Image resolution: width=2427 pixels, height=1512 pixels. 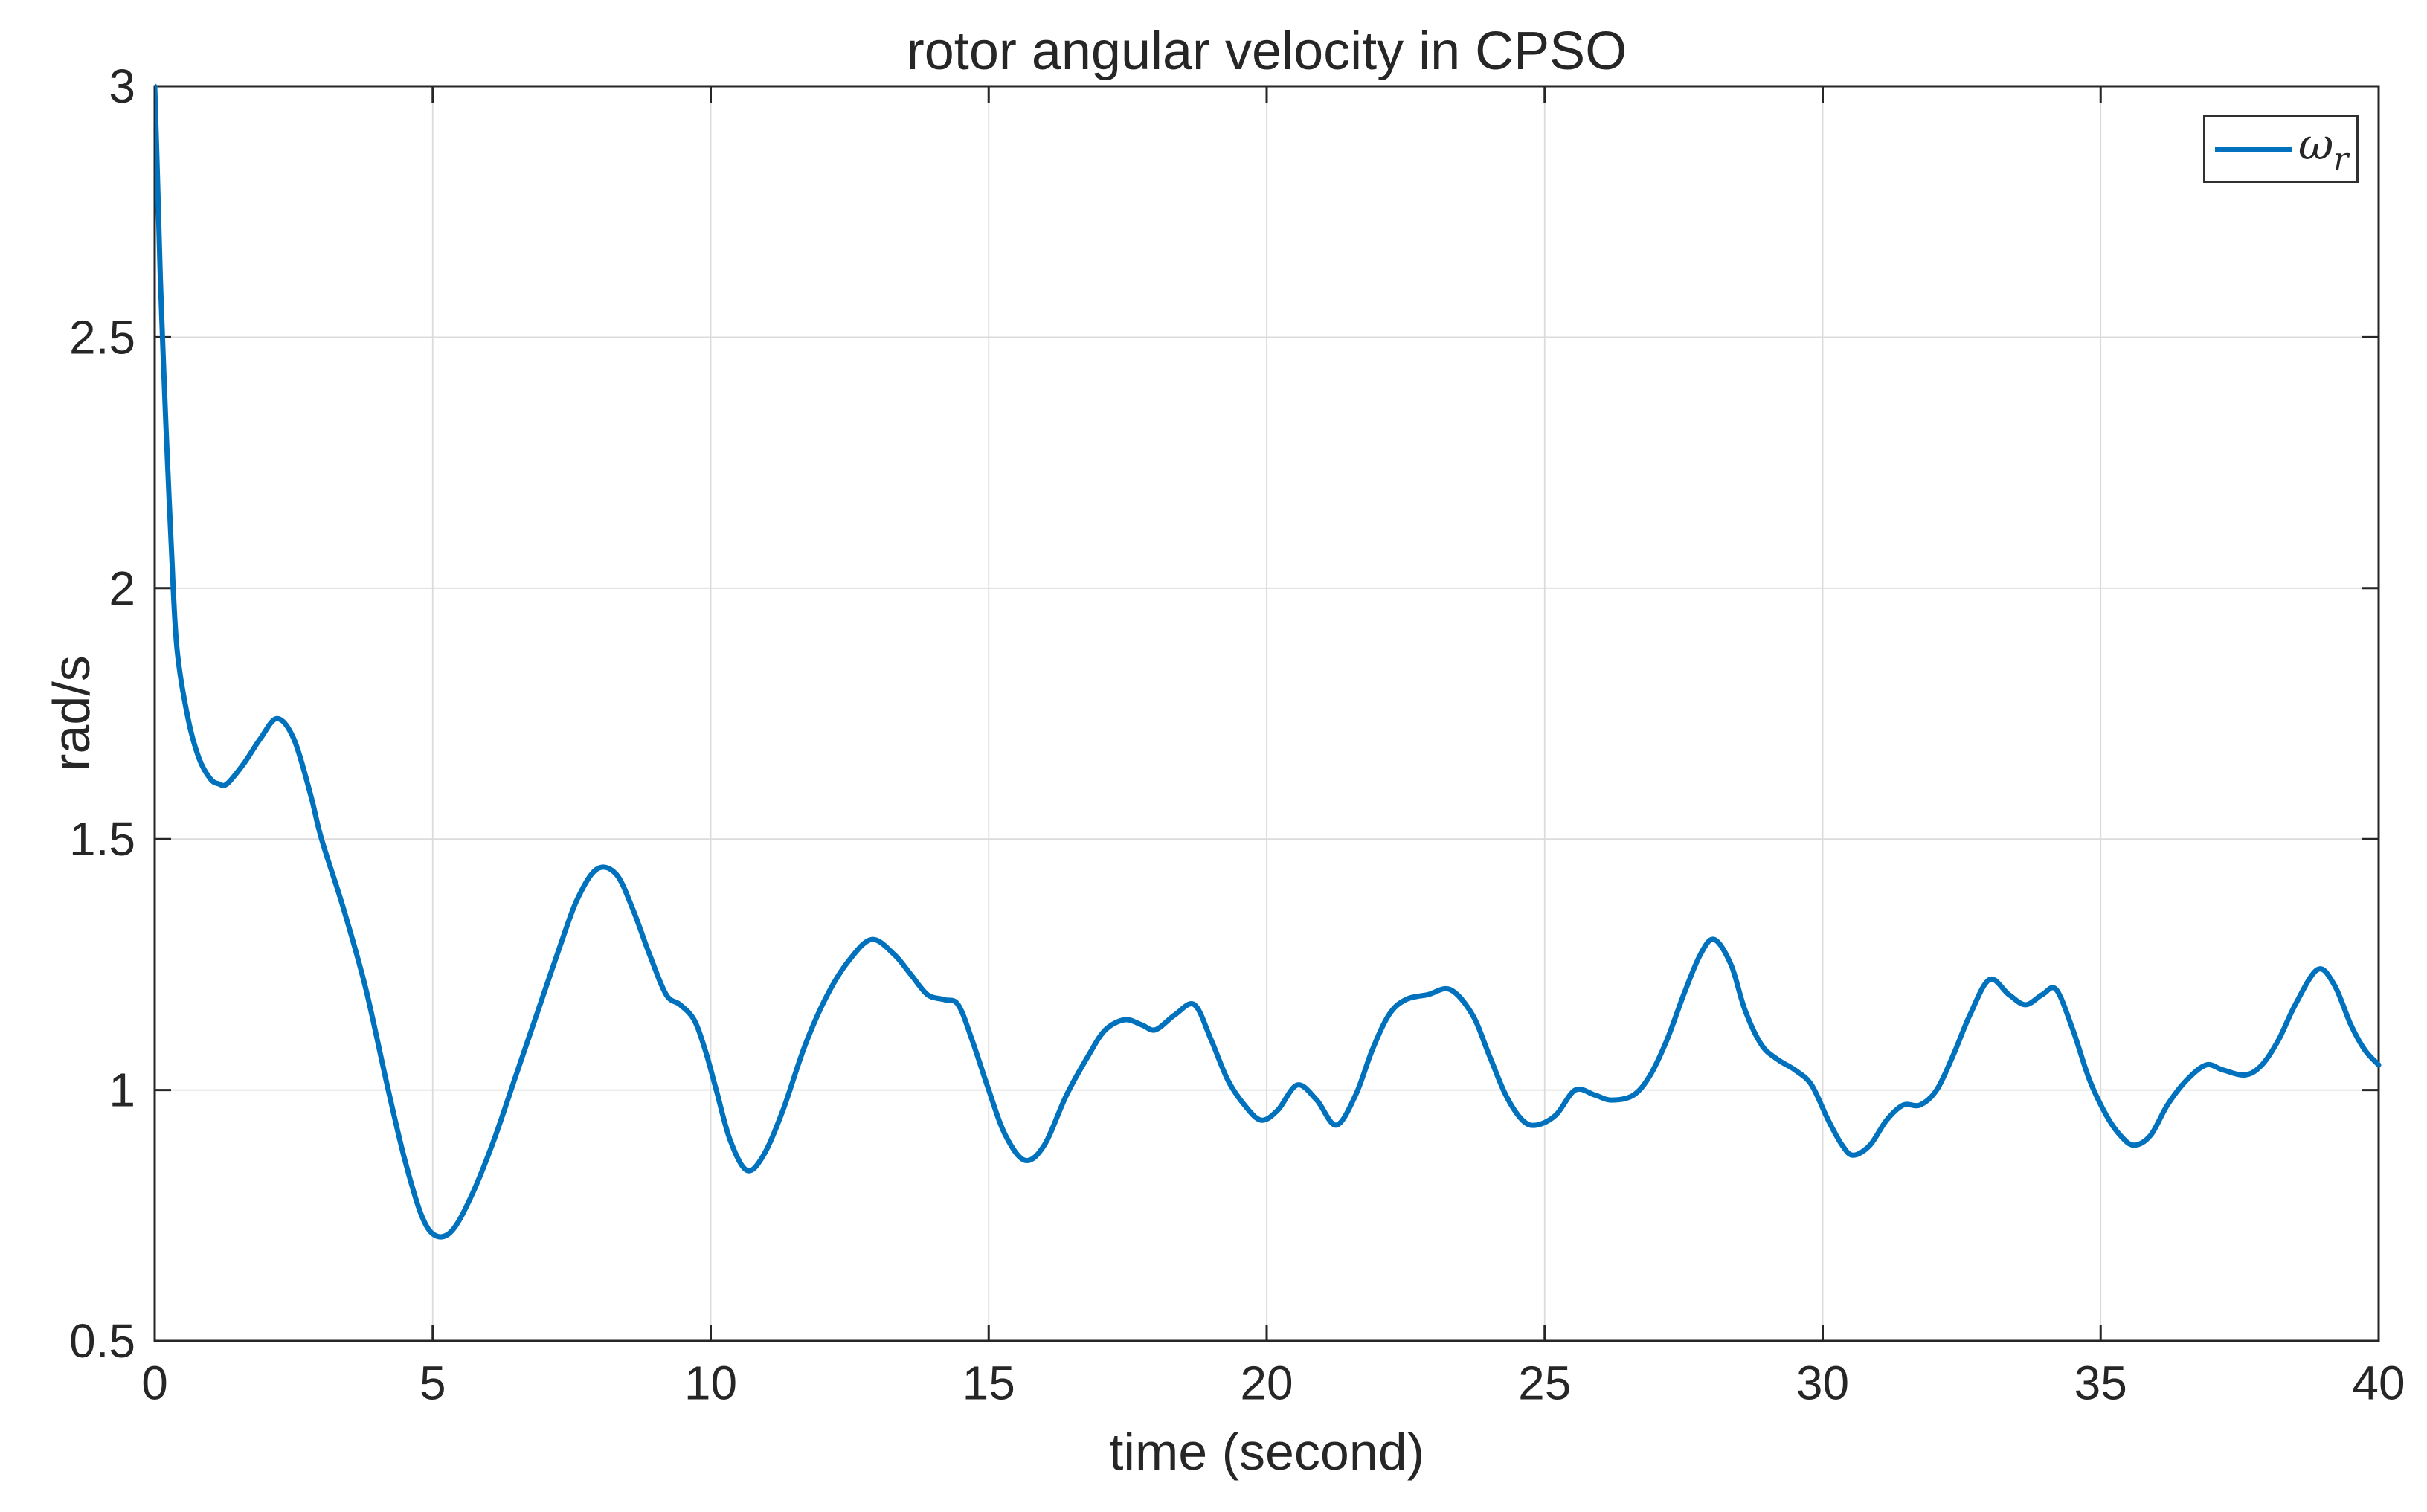 I want to click on y-tick-label: 1.5, so click(x=102, y=839).